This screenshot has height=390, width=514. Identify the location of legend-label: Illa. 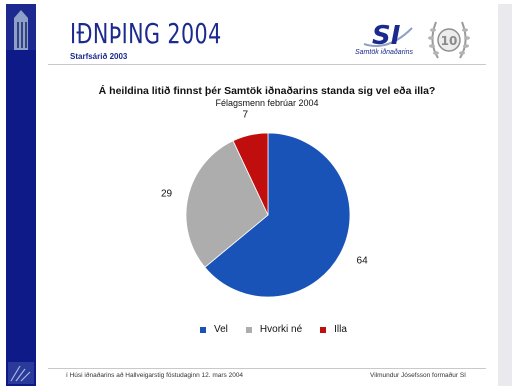
(340, 329).